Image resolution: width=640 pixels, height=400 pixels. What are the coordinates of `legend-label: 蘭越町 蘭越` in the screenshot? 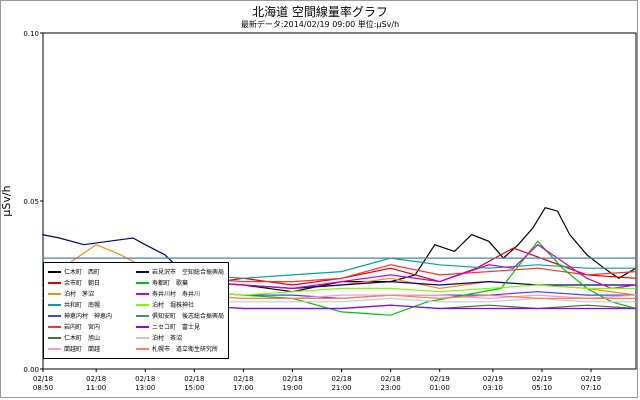 It's located at (82, 349).